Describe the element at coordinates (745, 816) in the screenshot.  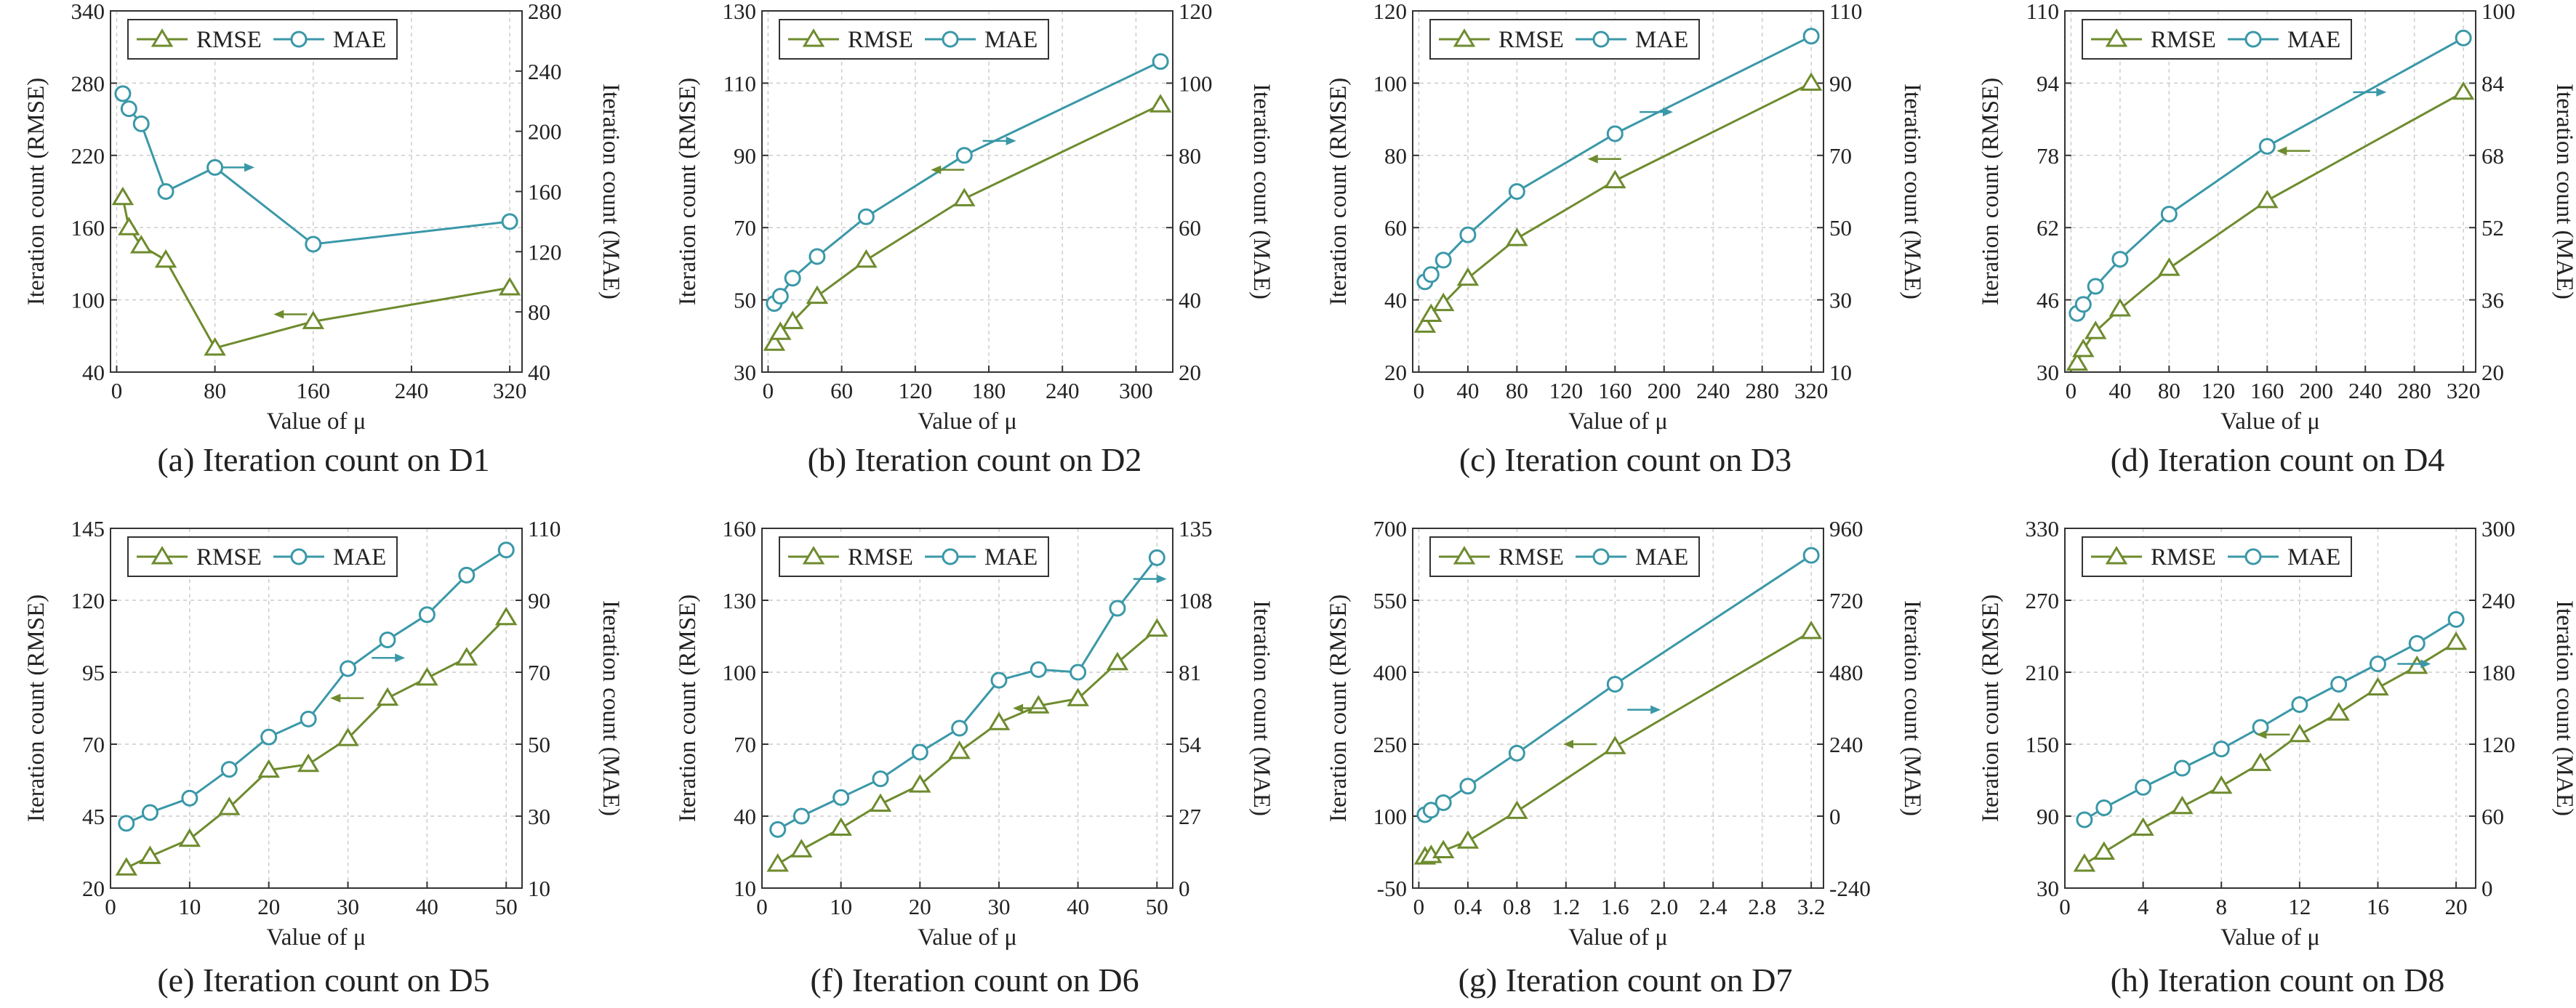
I see `y-left-tick-label: 40` at that location.